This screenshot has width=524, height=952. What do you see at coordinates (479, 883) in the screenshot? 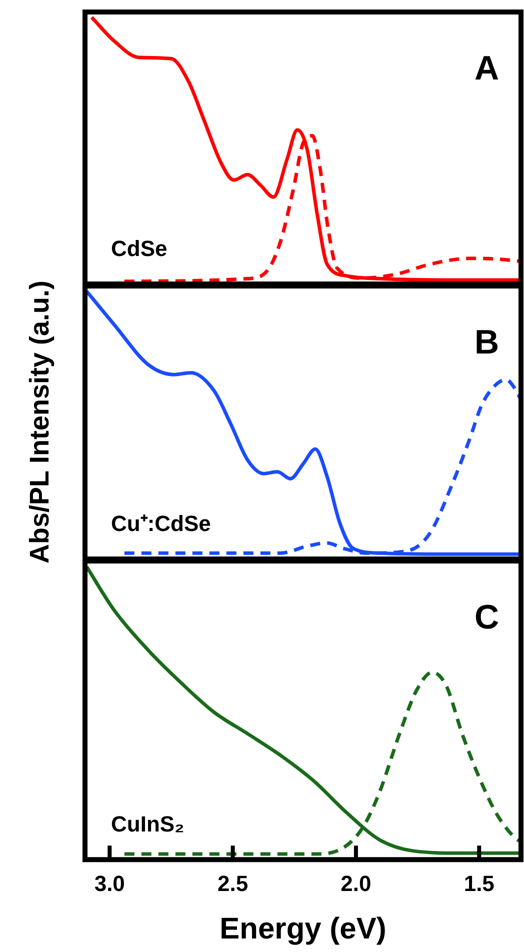
I see `x-tick-label: 1.5` at bounding box center [479, 883].